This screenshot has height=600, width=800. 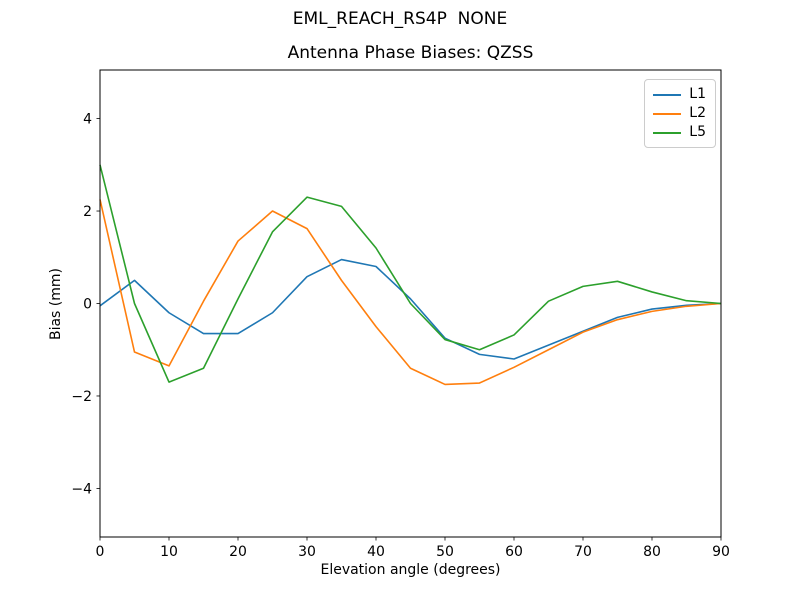 What do you see at coordinates (87, 212) in the screenshot?
I see `y-tick-label: 2` at bounding box center [87, 212].